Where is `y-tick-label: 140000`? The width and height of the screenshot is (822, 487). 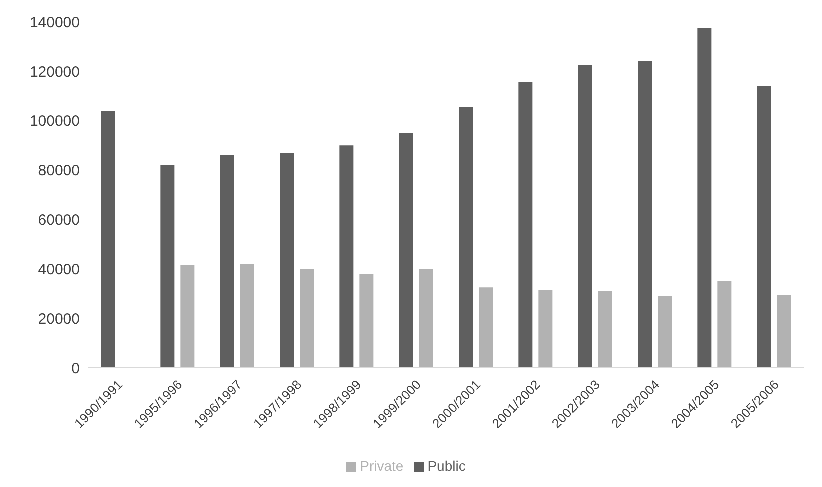
y-tick-label: 140000 is located at coordinates (55, 23).